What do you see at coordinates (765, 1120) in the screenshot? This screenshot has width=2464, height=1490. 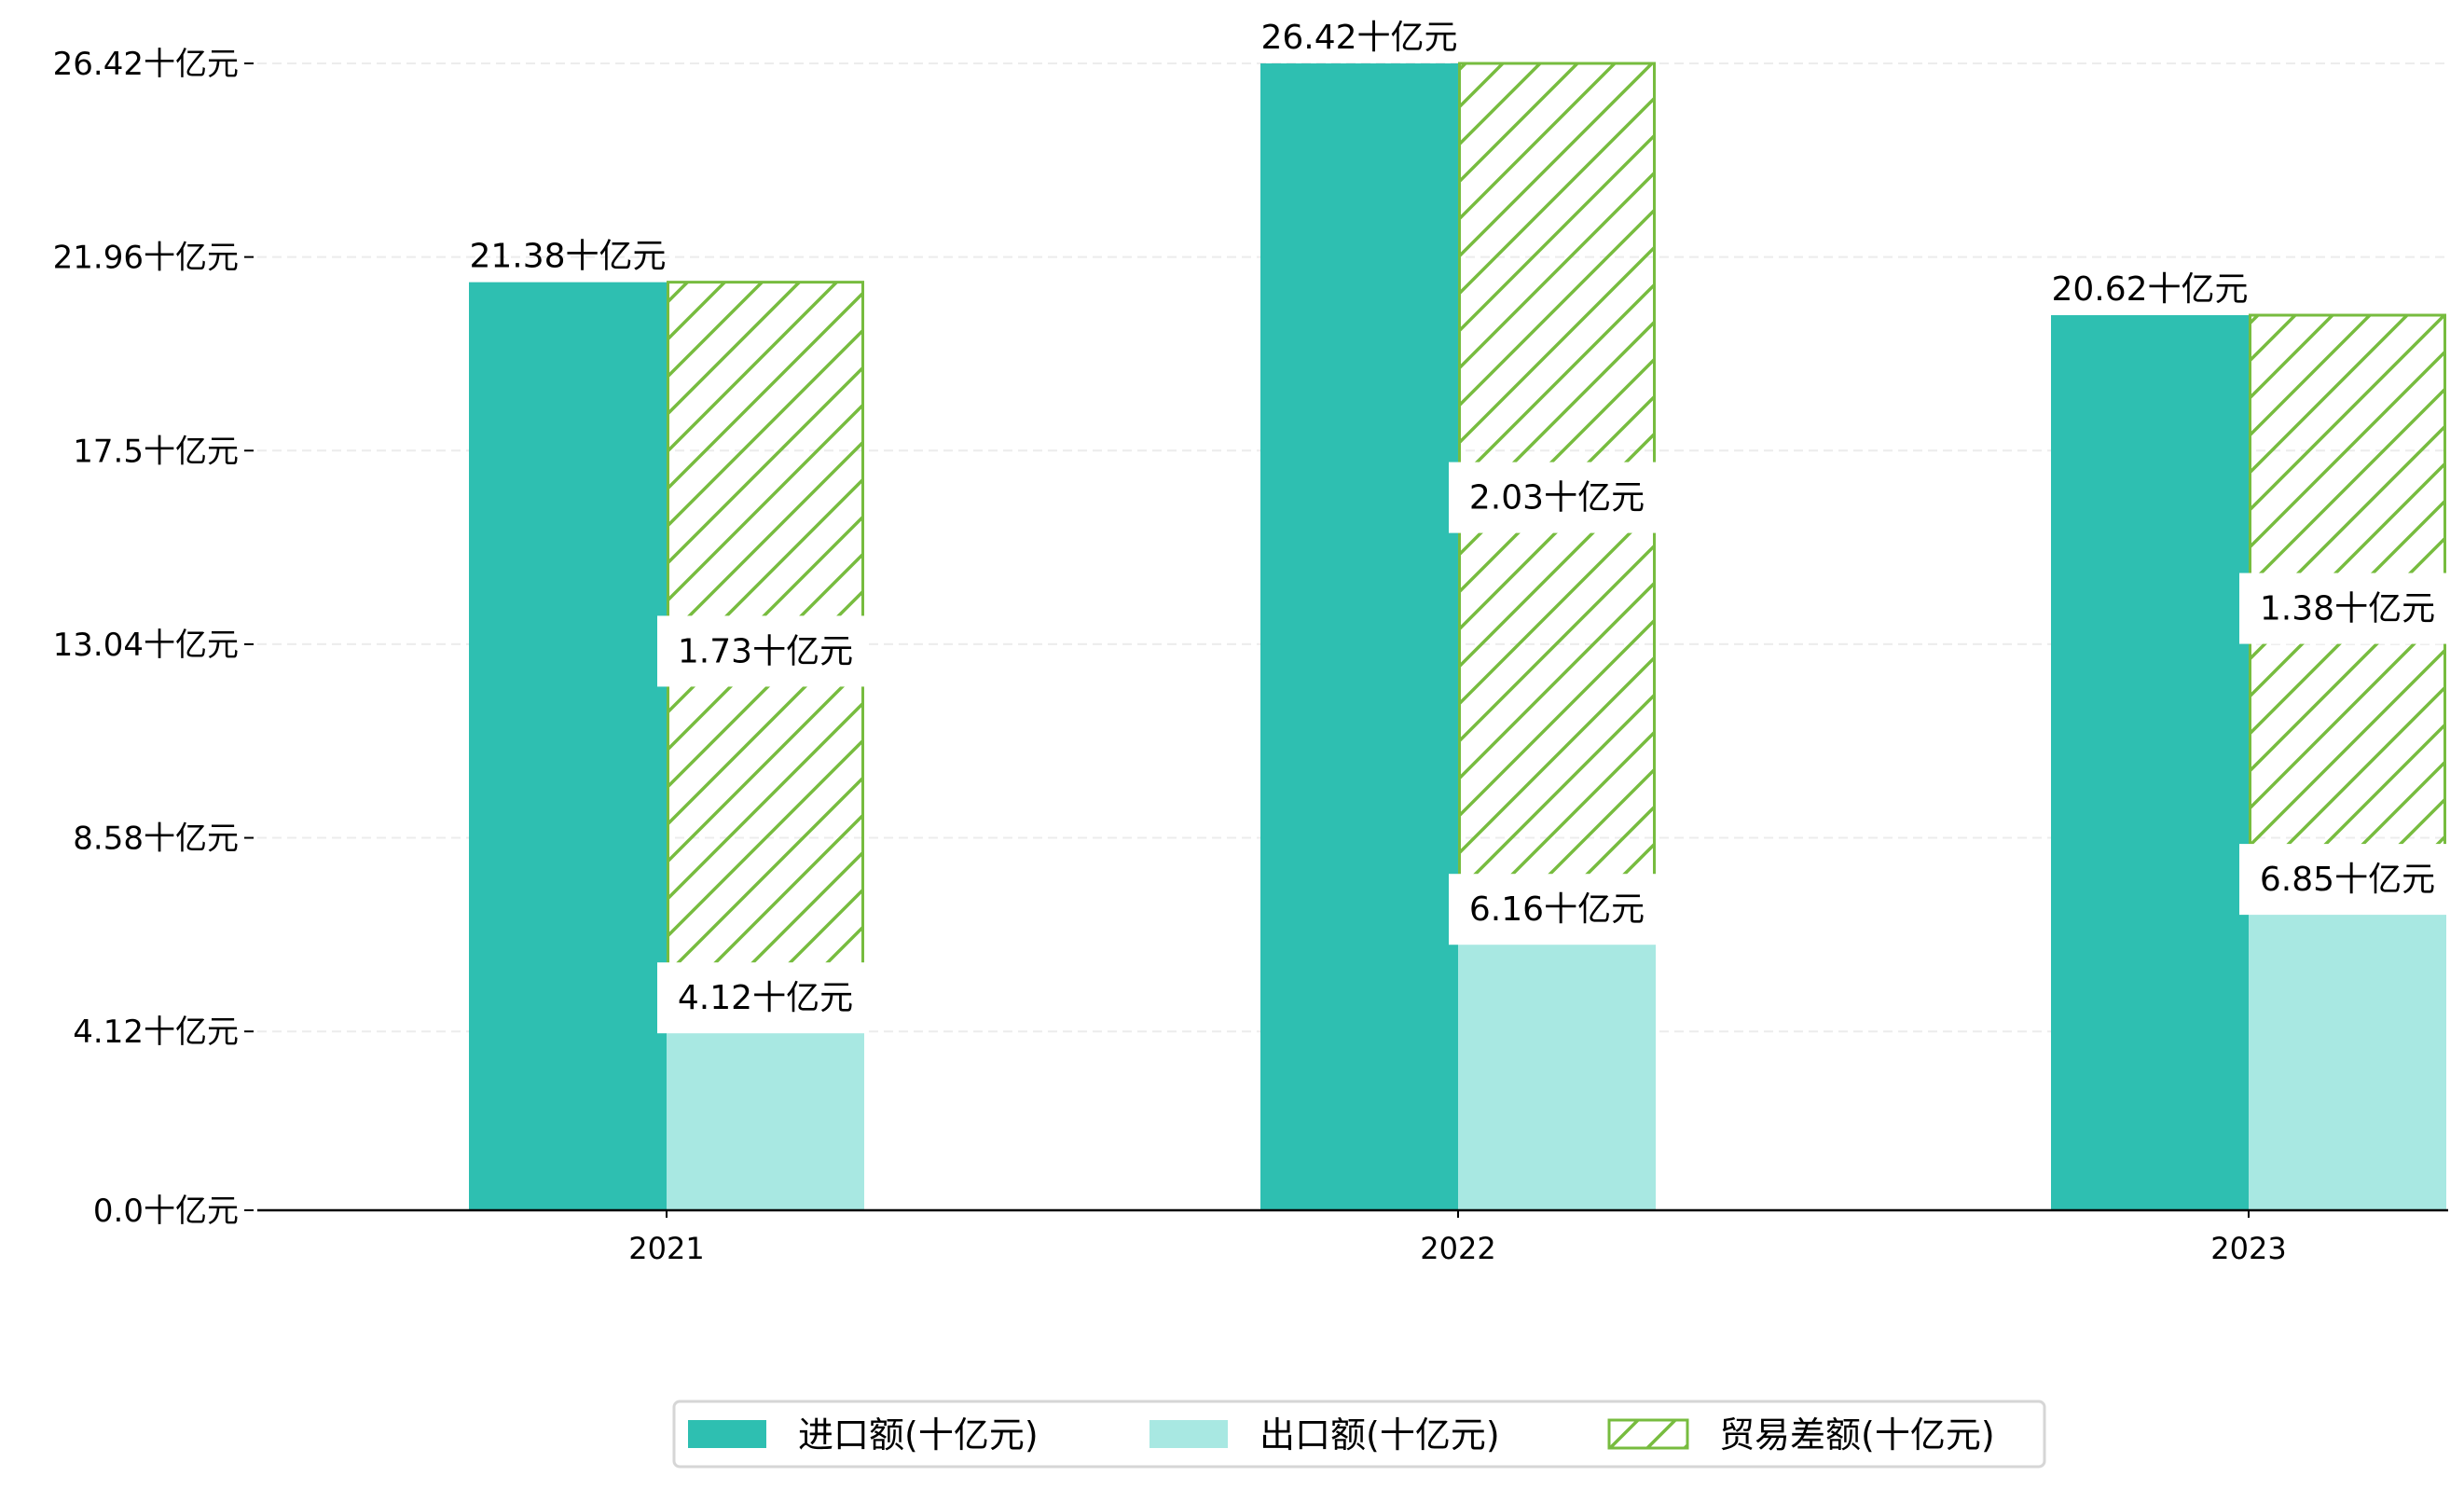 I see `bar-export-2021` at bounding box center [765, 1120].